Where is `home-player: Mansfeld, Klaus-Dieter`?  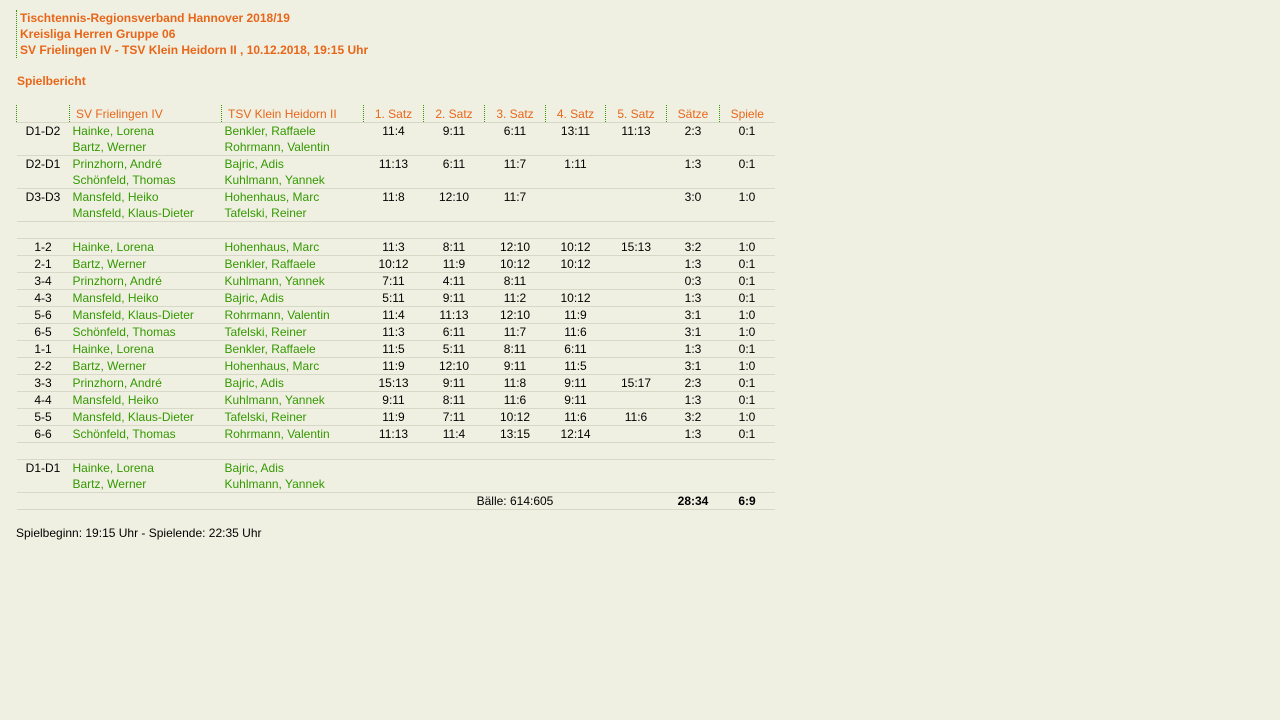
home-player: Mansfeld, Klaus-Dieter is located at coordinates (145, 315).